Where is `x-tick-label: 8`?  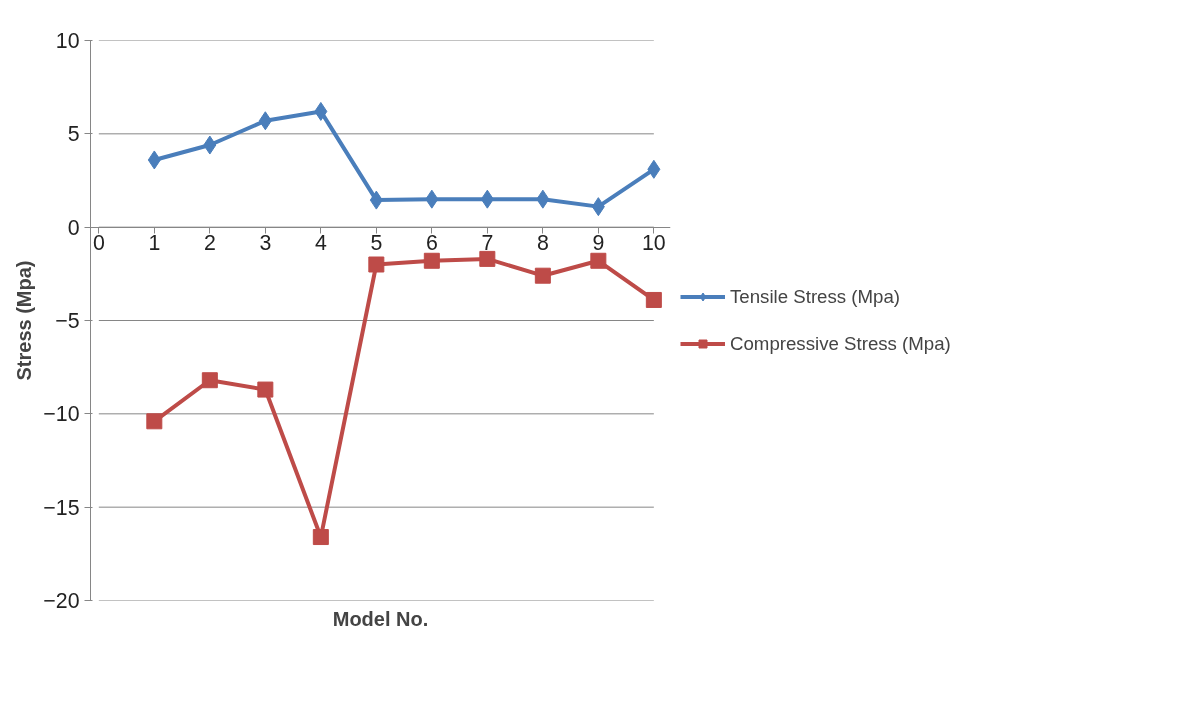 x-tick-label: 8 is located at coordinates (542, 243).